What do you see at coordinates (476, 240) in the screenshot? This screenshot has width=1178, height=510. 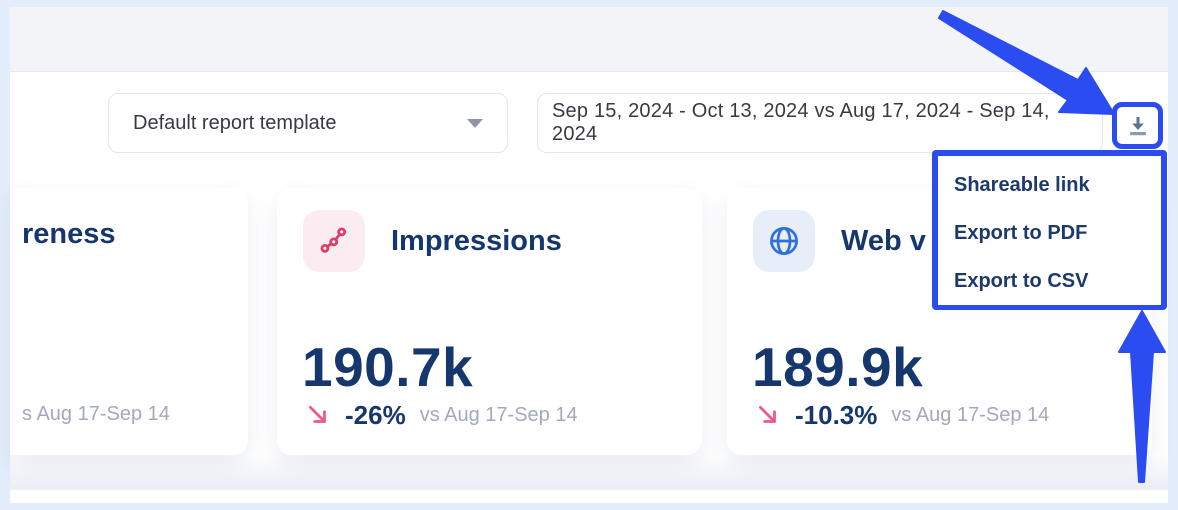 I see `card-title: Impressions` at bounding box center [476, 240].